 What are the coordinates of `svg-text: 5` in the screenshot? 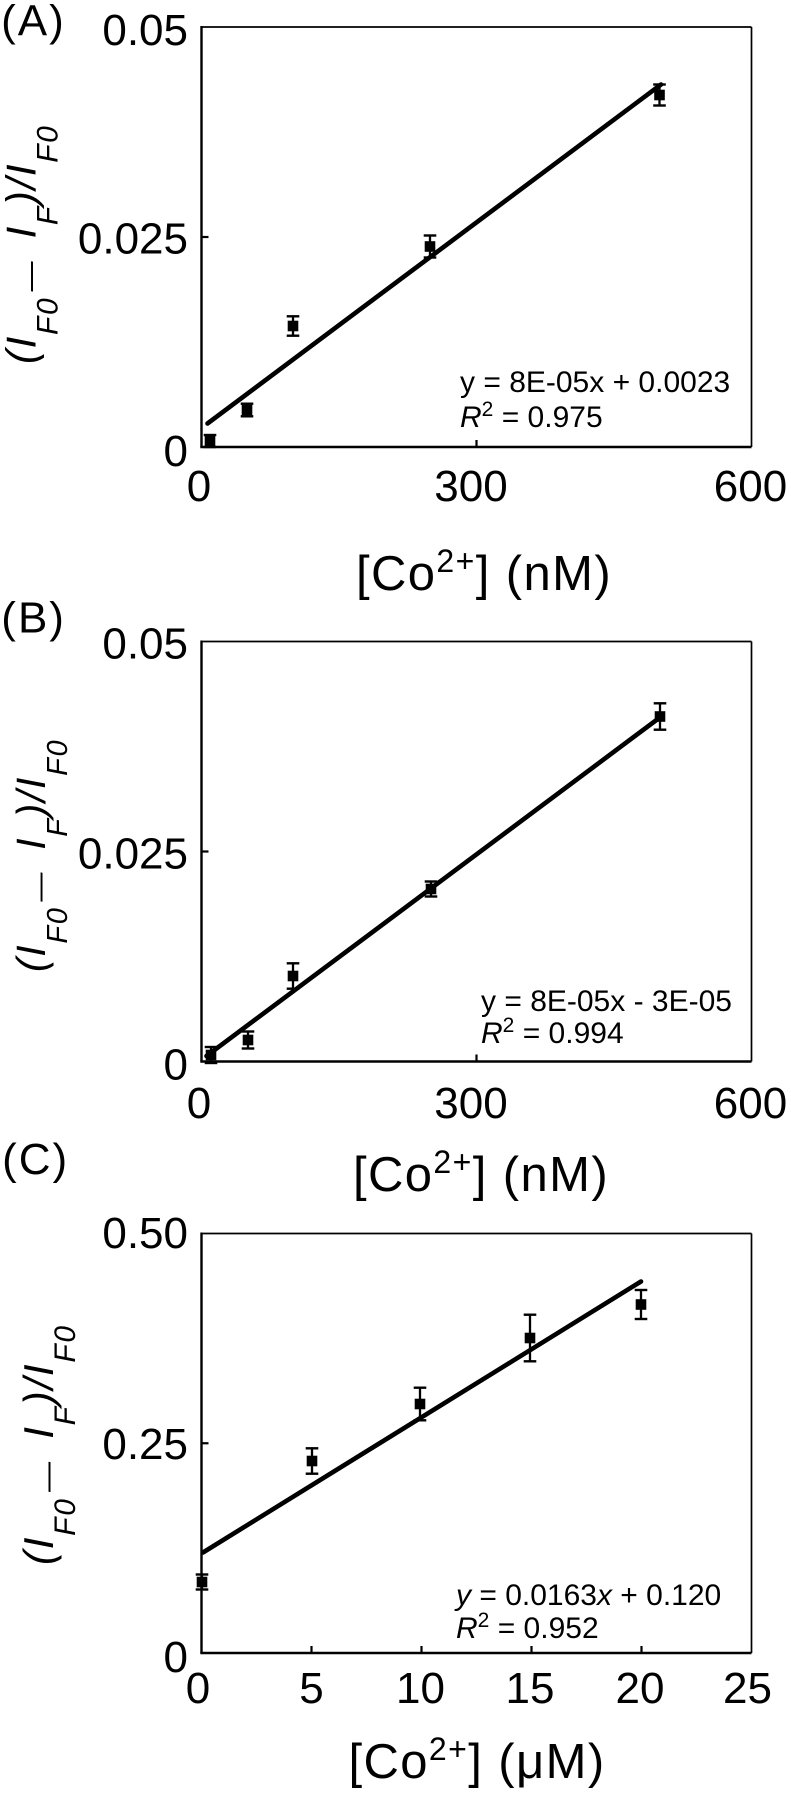 It's located at (311, 1688).